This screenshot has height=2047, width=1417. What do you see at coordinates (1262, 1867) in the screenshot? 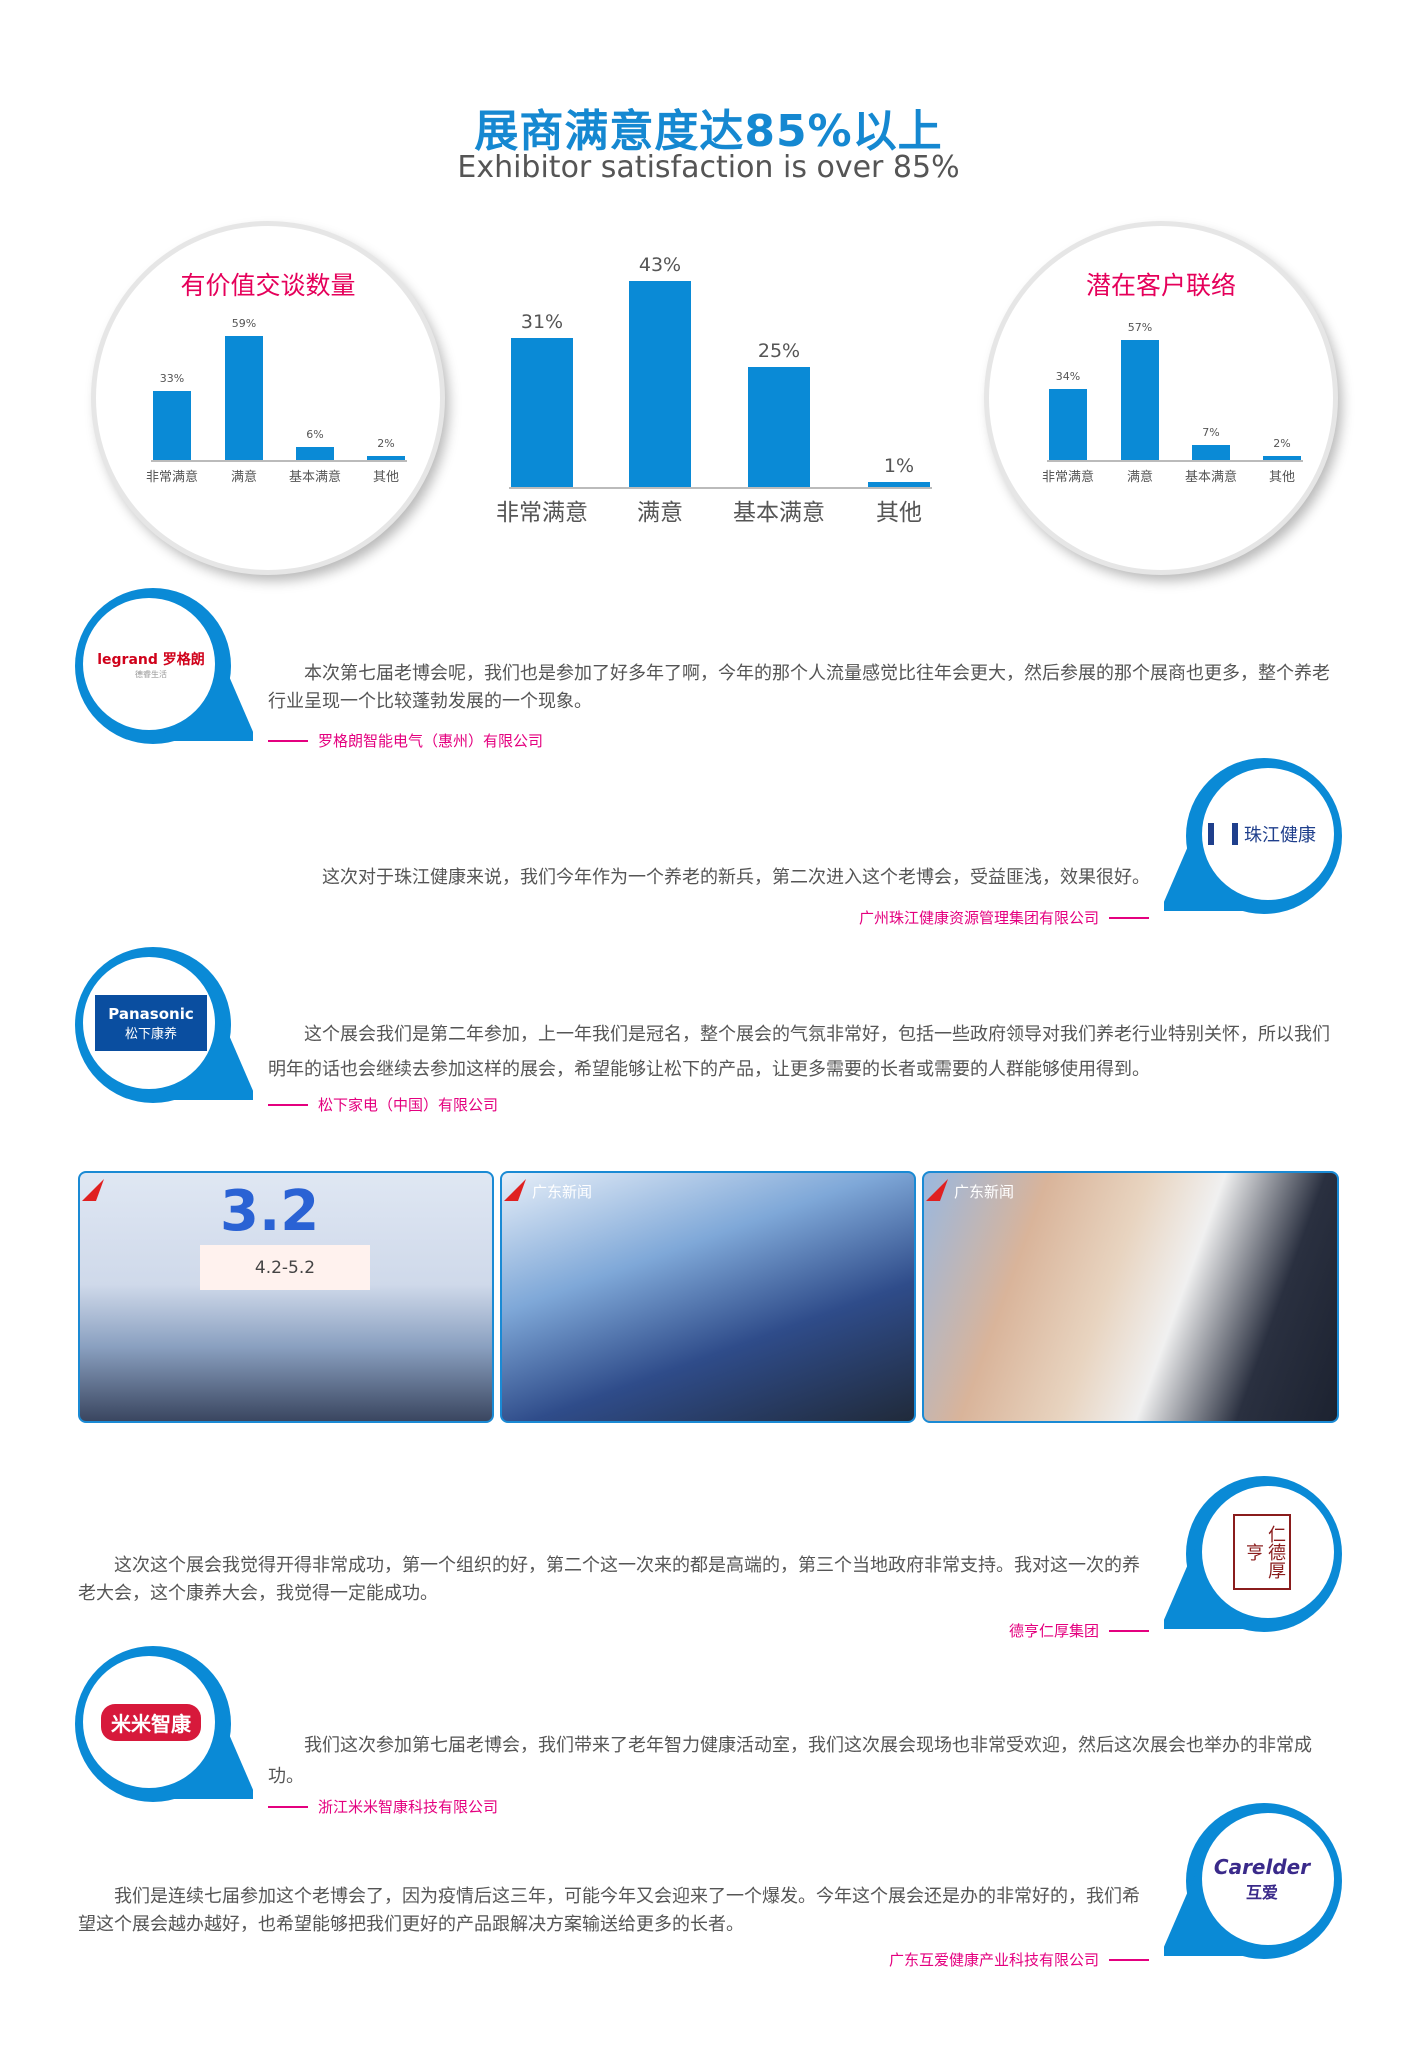
I see `logo-text: Carelder` at bounding box center [1262, 1867].